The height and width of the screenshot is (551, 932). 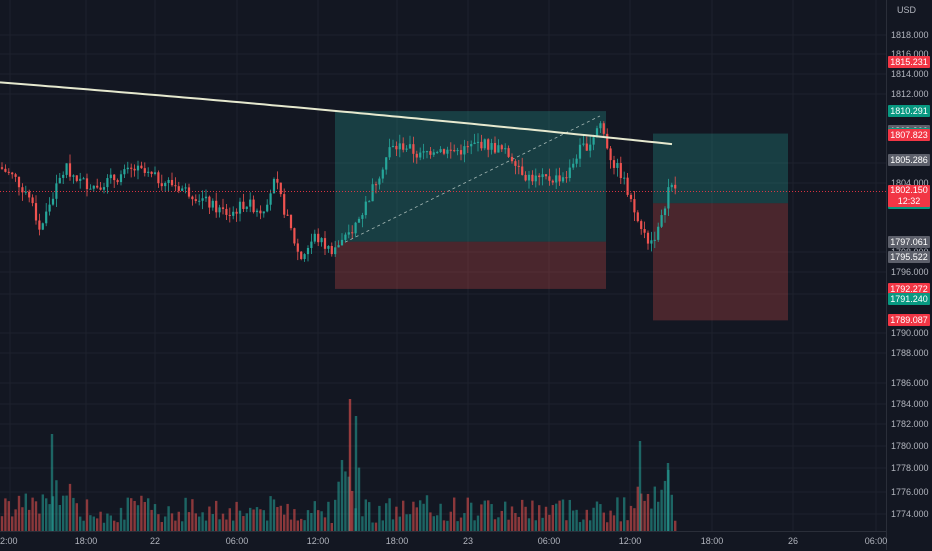 I want to click on ma-line, so click(x=336, y=113).